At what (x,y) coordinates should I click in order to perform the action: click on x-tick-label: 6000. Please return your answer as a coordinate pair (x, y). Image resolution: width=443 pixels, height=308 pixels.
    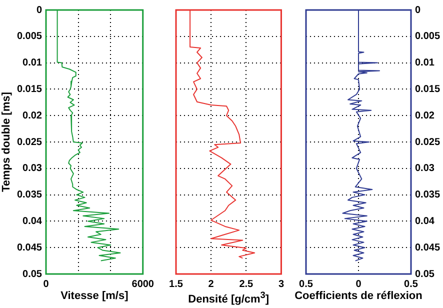
    Looking at the image, I should click on (143, 284).